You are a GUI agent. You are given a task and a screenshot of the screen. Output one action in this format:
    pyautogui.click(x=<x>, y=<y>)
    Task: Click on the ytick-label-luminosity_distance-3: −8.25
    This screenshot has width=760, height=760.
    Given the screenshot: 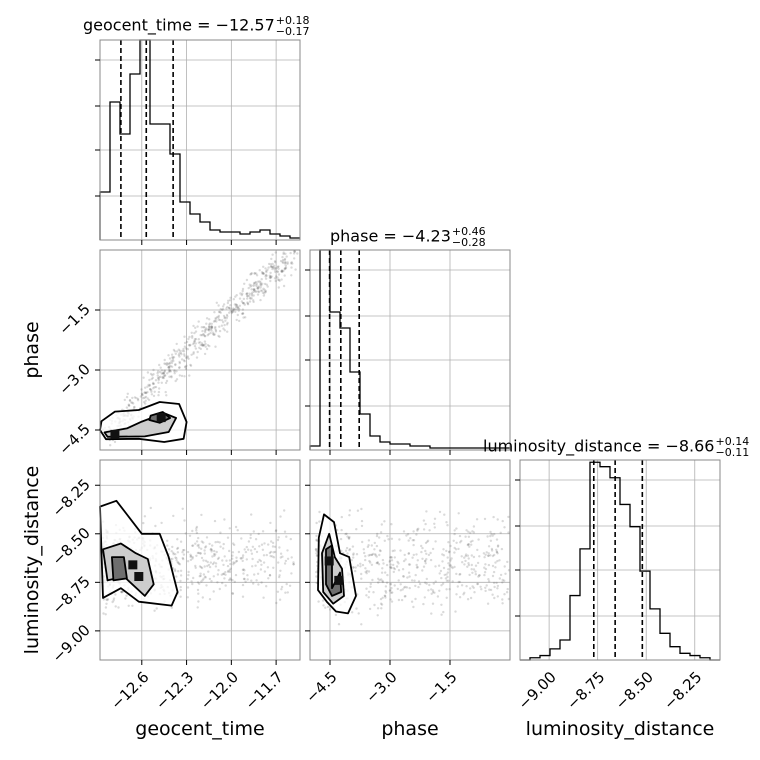 What is the action you would take?
    pyautogui.click(x=71, y=497)
    